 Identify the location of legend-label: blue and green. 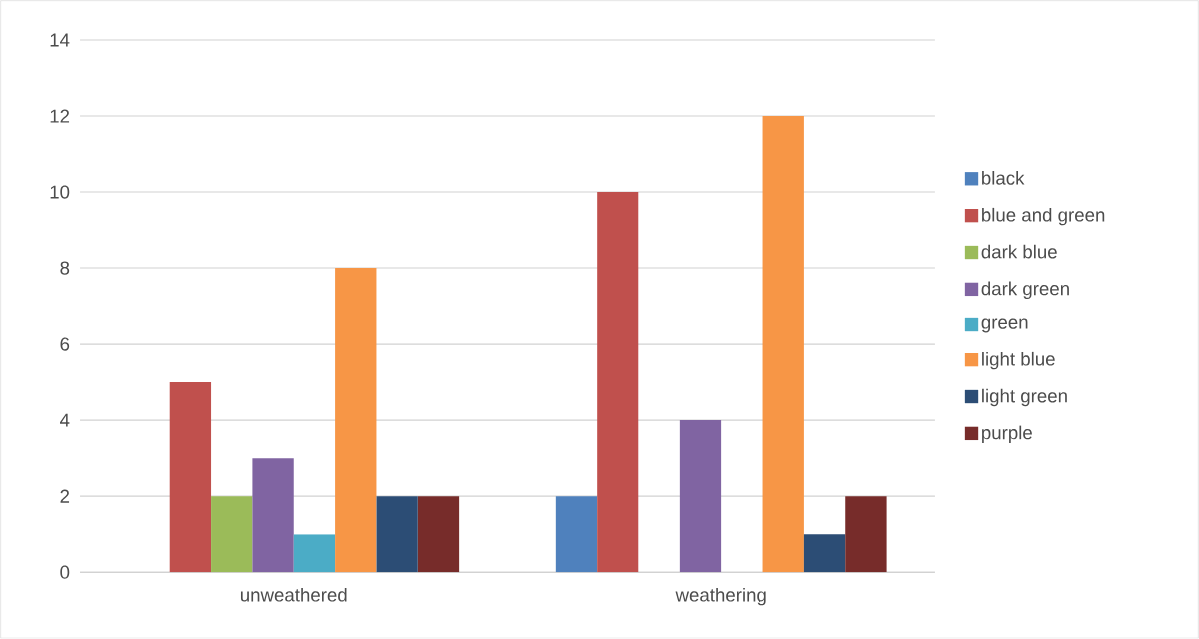
(1043, 216).